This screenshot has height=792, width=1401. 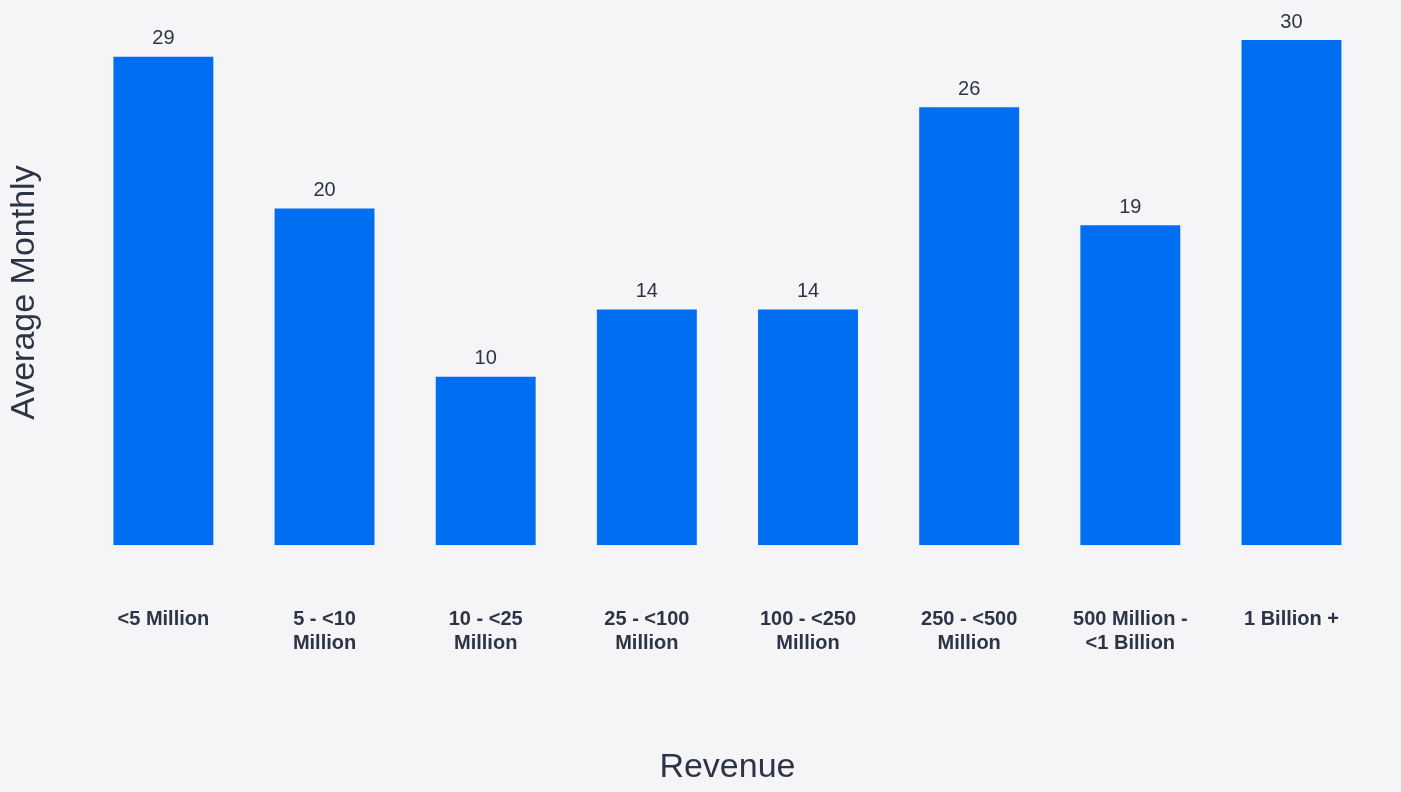 I want to click on x-tick-label: 10 - <25 Million, so click(x=485, y=629).